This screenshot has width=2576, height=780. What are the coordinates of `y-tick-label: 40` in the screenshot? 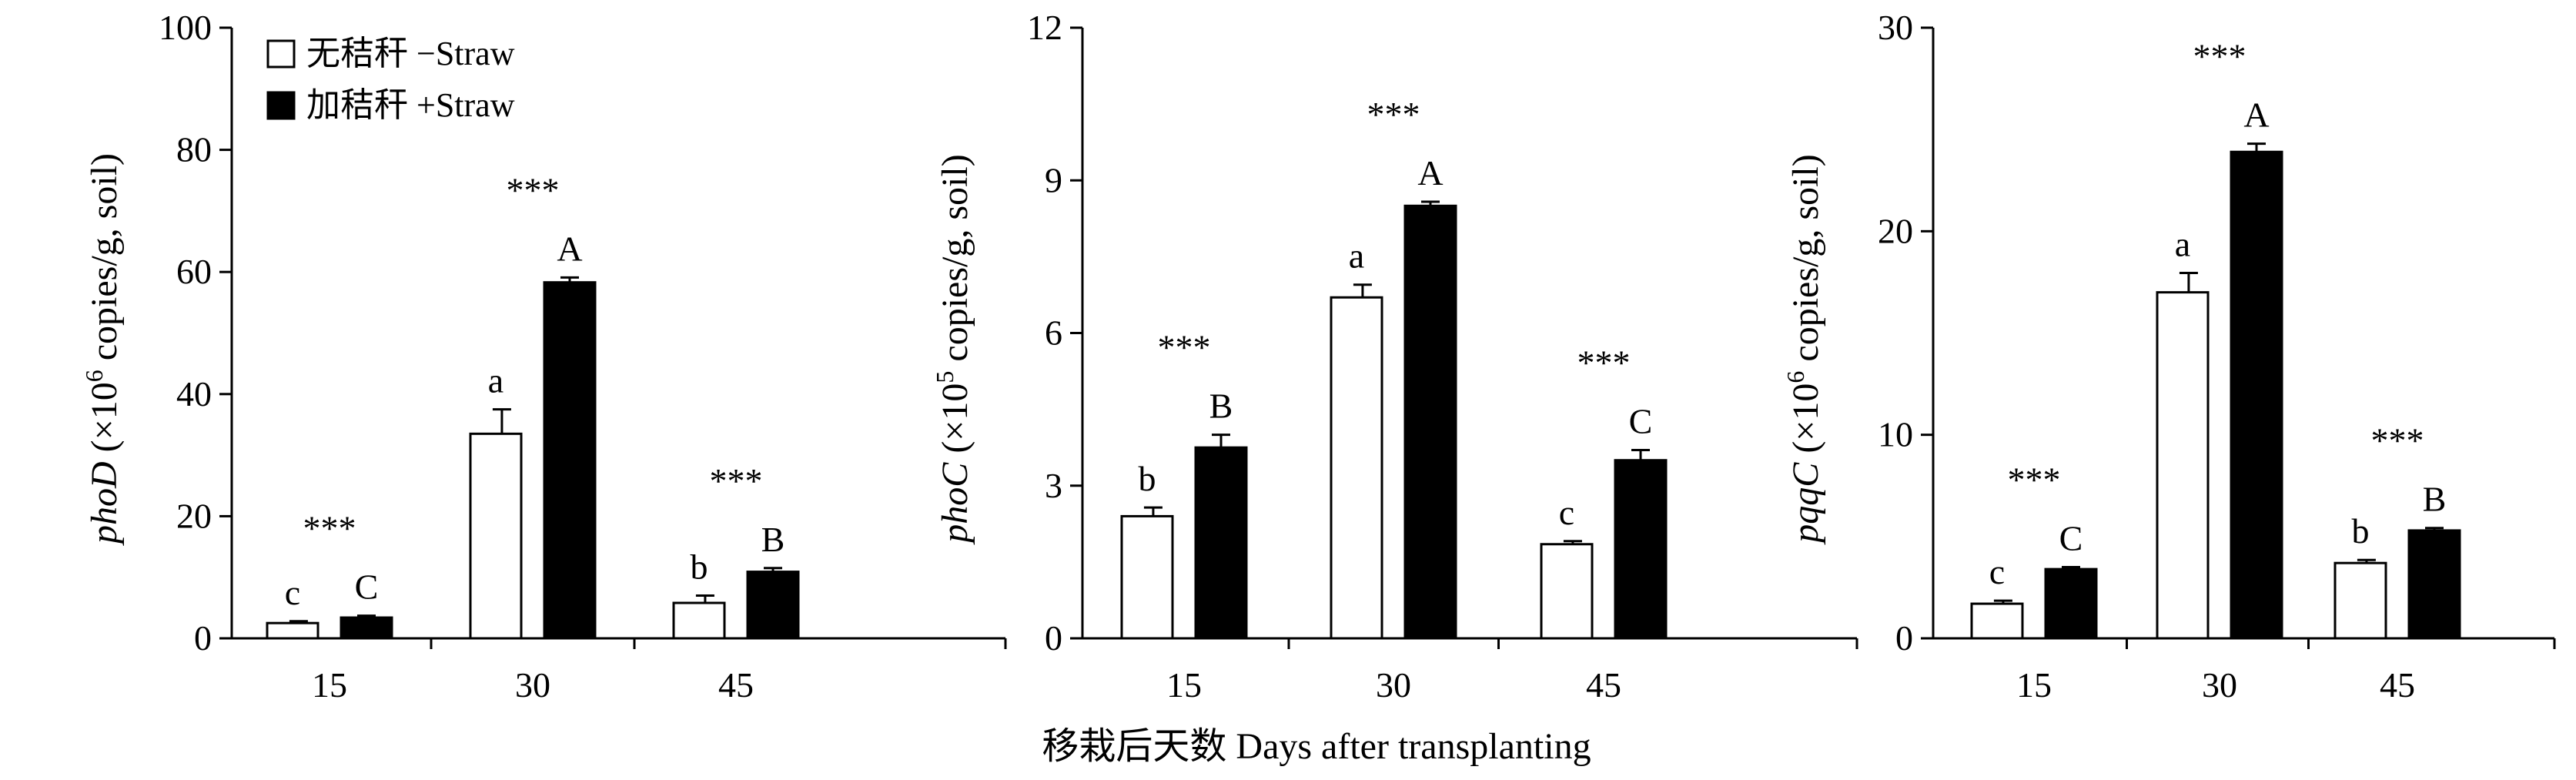 It's located at (194, 393).